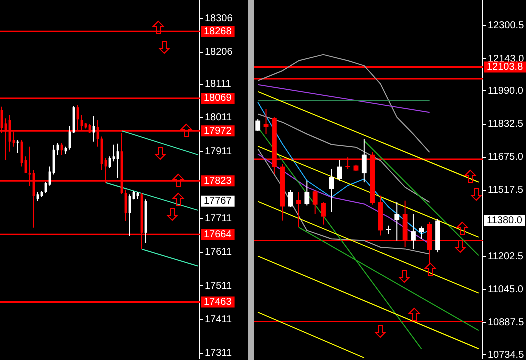  What do you see at coordinates (219, 19) in the screenshot?
I see `y-tick-label: 18306` at bounding box center [219, 19].